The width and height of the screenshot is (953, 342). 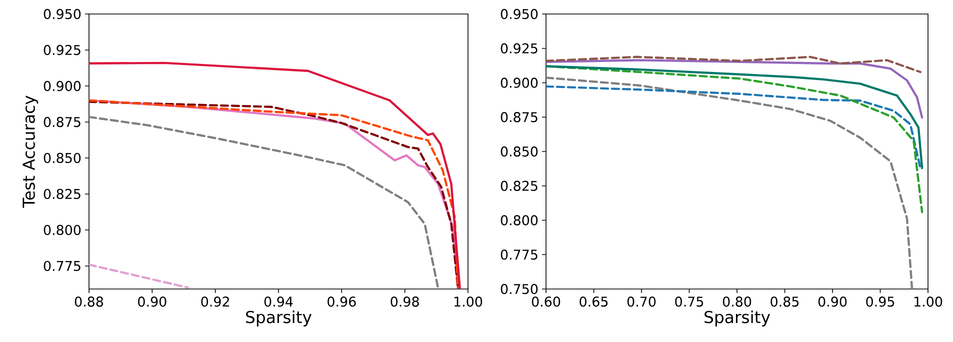 I want to click on x-tick-label: 0.94, so click(x=278, y=301).